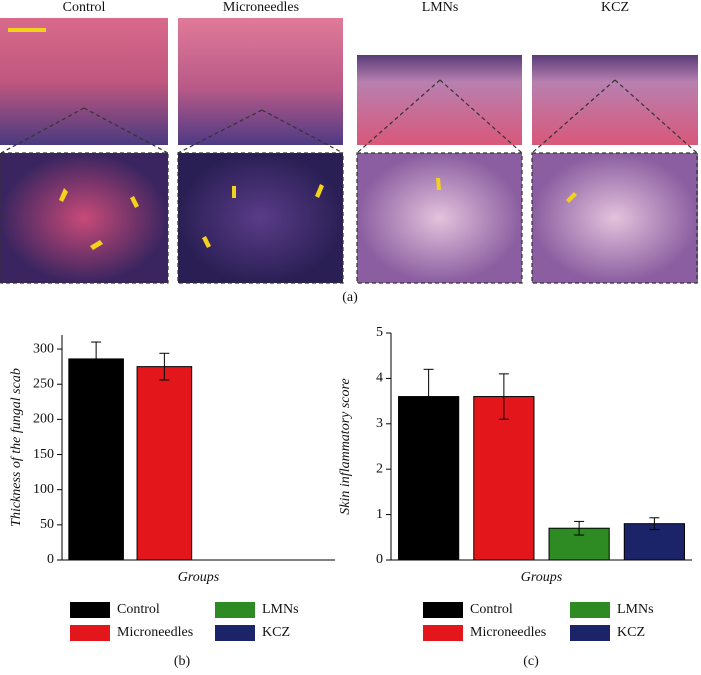 The width and height of the screenshot is (701, 675). What do you see at coordinates (531, 661) in the screenshot?
I see `panel-label: (c)` at bounding box center [531, 661].